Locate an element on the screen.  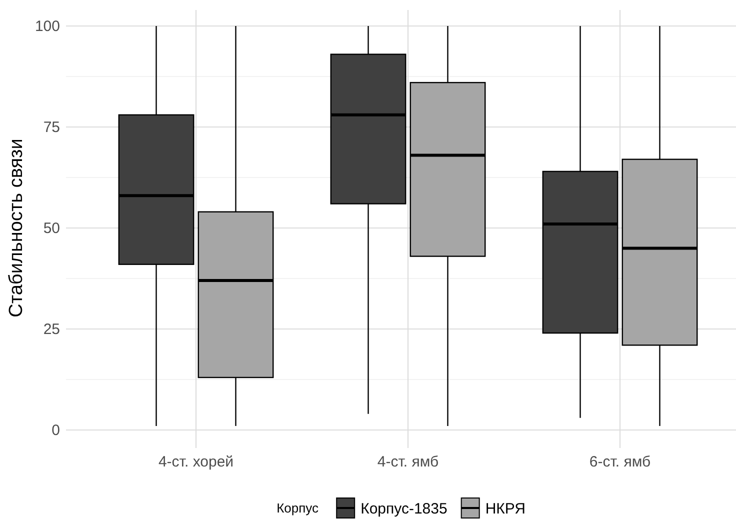
legend-title: Корпус is located at coordinates (298, 508).